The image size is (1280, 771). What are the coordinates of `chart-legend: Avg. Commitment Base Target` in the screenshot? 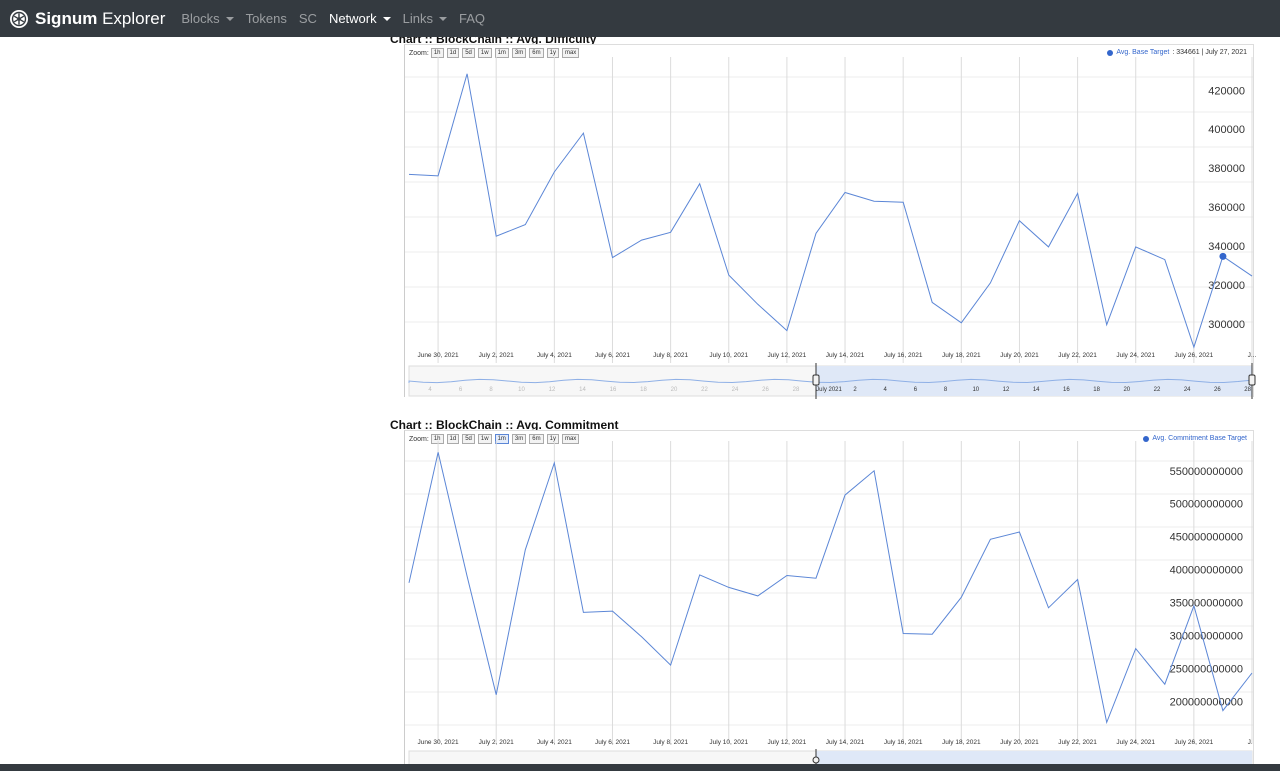 It's located at (1195, 438).